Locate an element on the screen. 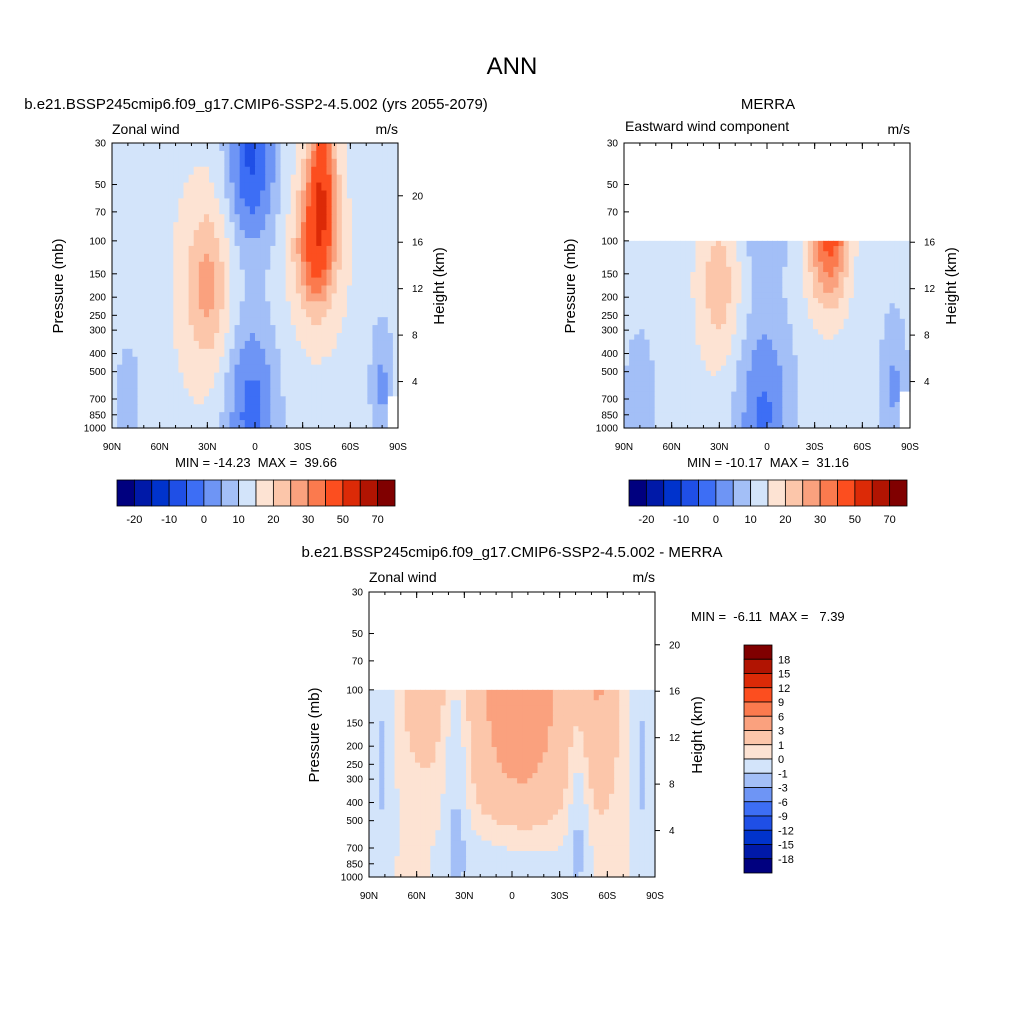  colorbar-swatch is located at coordinates (759, 493).